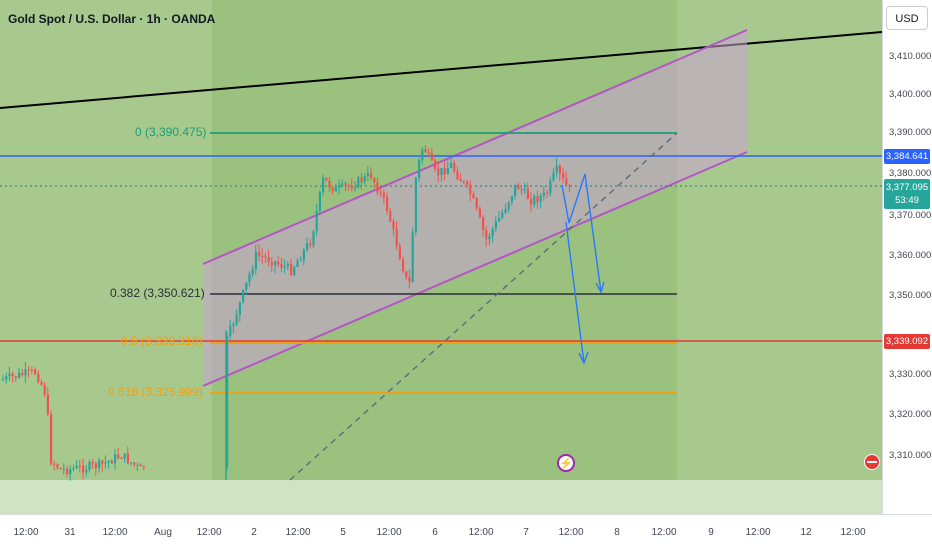  Describe the element at coordinates (907, 257) in the screenshot. I see `price-axis` at that location.